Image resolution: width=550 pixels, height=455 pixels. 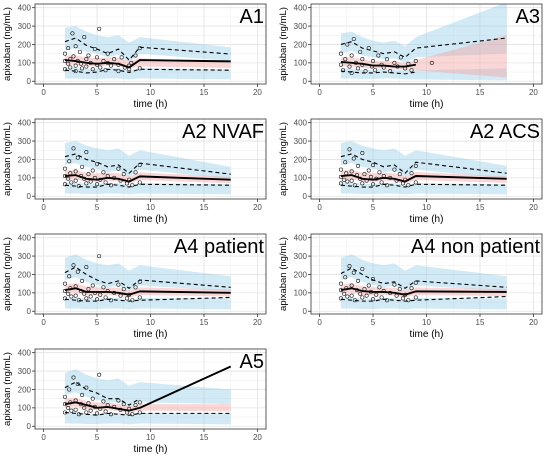 I want to click on panel-title: A3, so click(x=528, y=17).